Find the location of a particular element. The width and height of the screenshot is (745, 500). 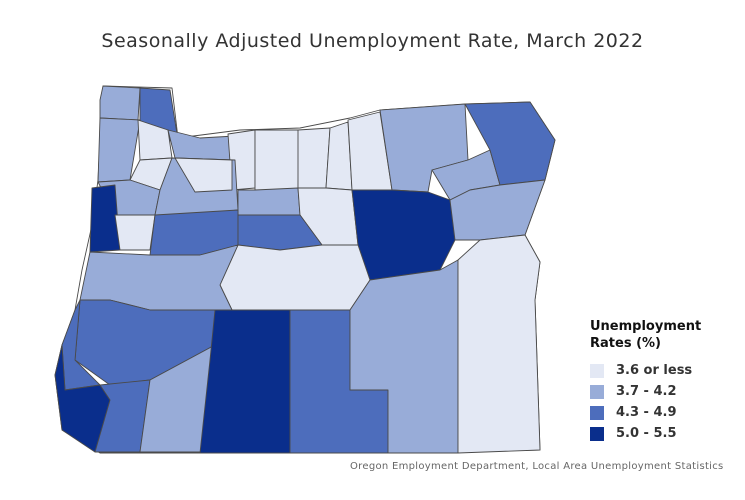

region-clackamas is located at coordinates (203, 175).